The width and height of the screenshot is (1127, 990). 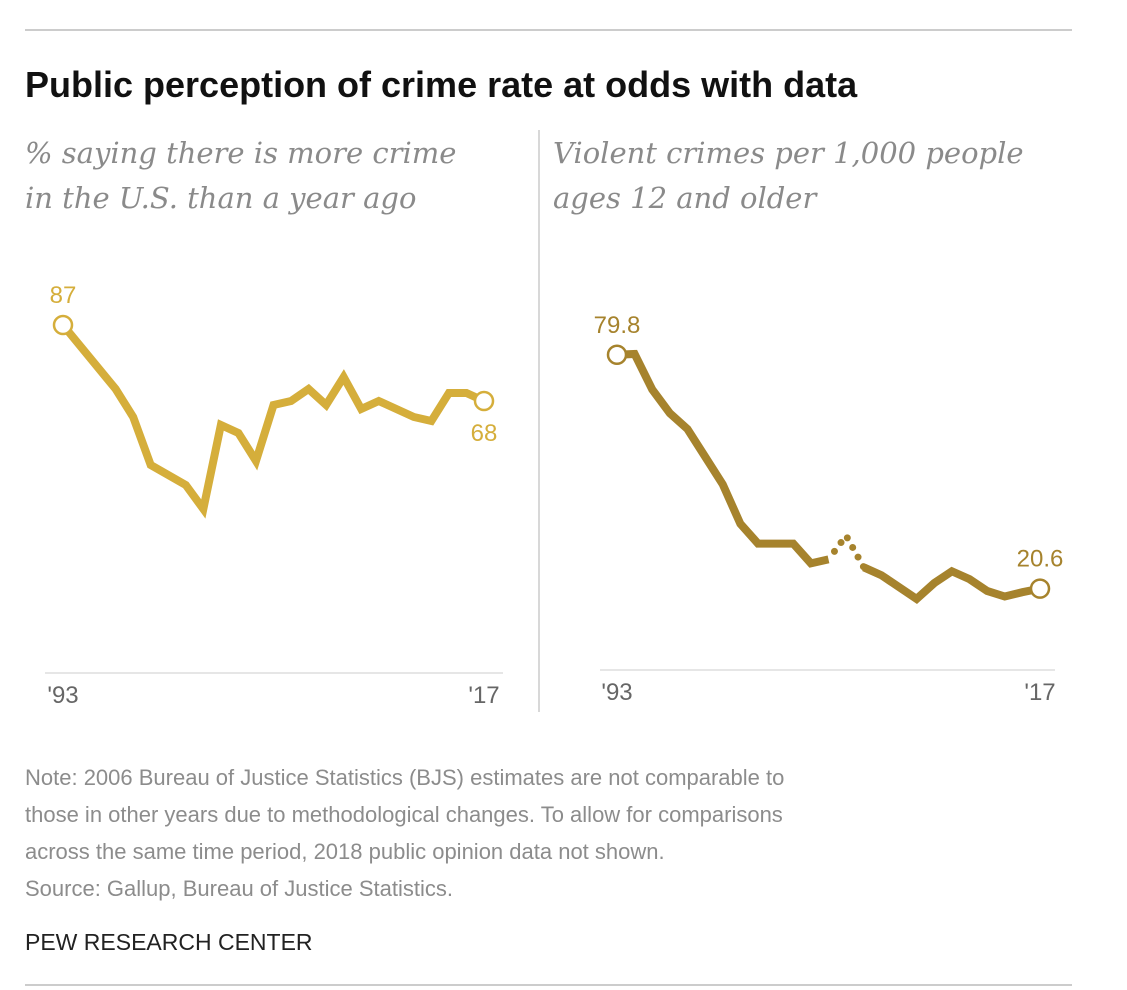 What do you see at coordinates (240, 153) in the screenshot?
I see `subtitle: % saying there is more crime` at bounding box center [240, 153].